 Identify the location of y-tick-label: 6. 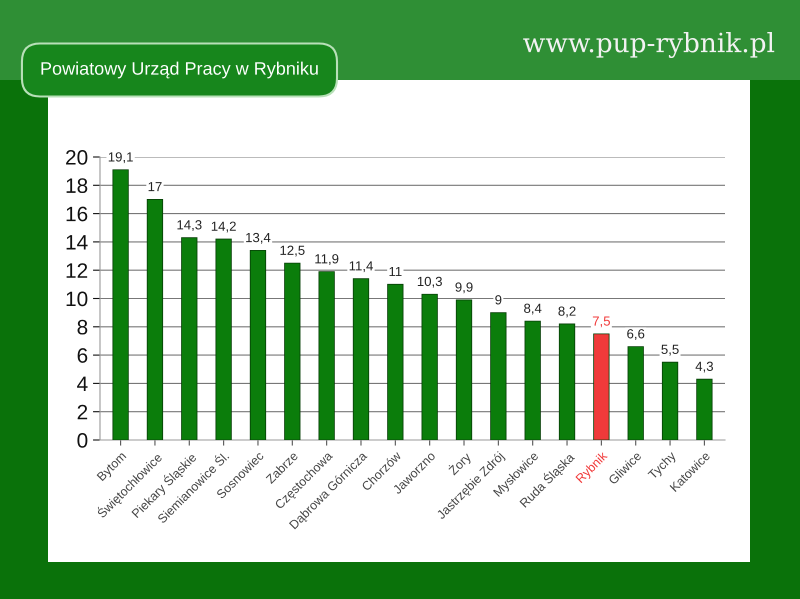
(83, 355).